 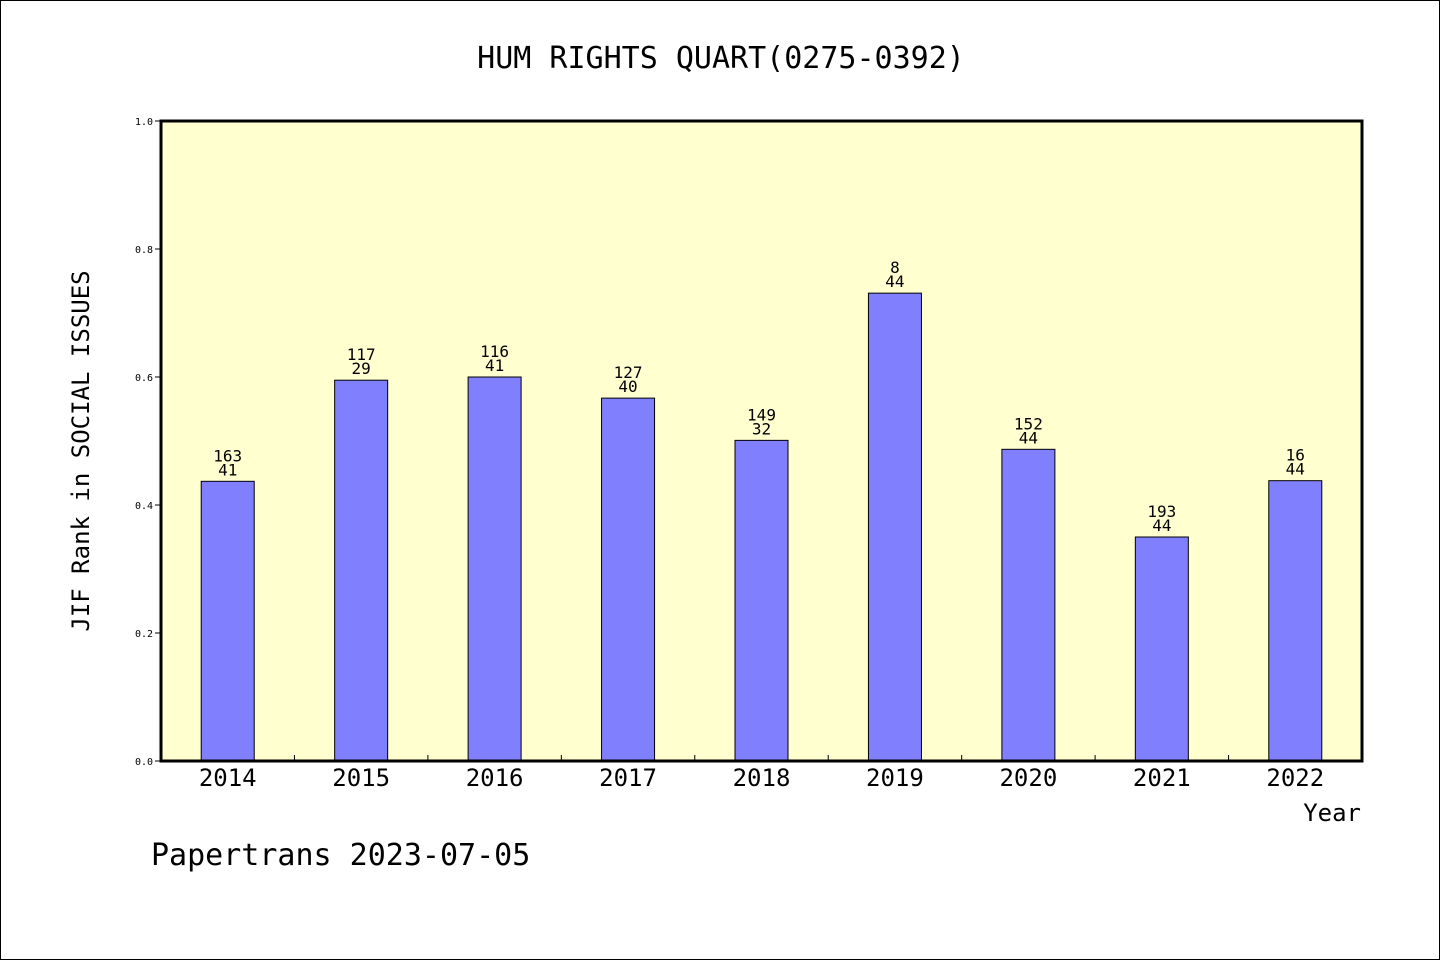 I want to click on x-tick-label: 2019, so click(x=895, y=778).